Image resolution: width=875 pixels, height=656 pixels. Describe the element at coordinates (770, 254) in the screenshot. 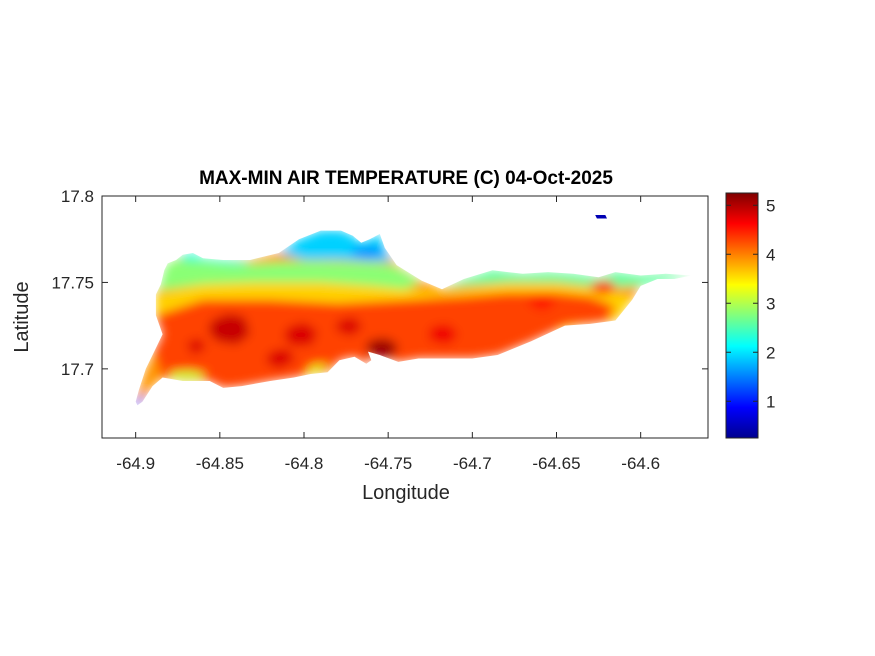

I see `colorbar-tick-label: 4` at that location.